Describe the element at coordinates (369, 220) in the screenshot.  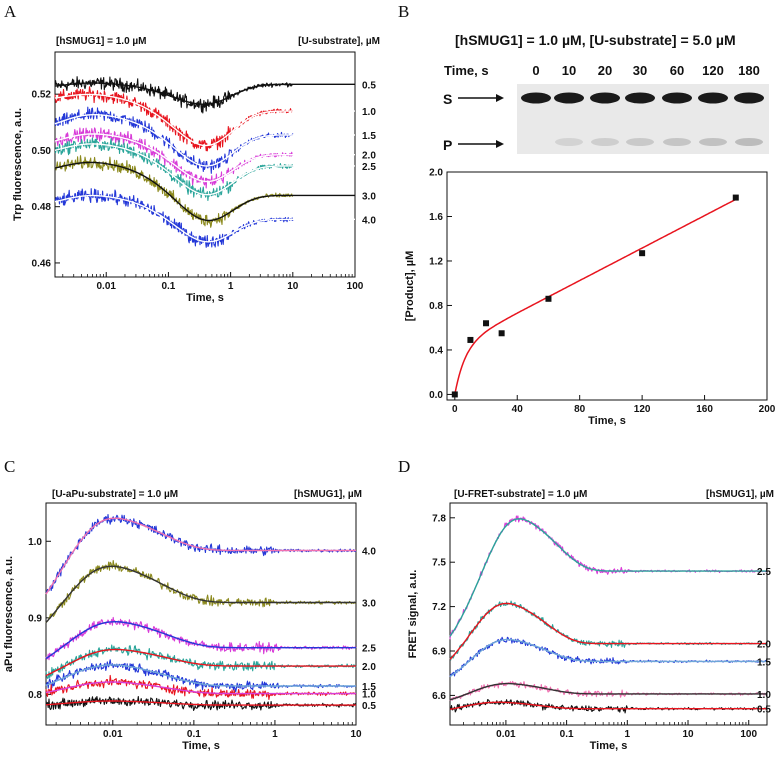
I see `panel-a-series-label-4.0: 4.0` at that location.